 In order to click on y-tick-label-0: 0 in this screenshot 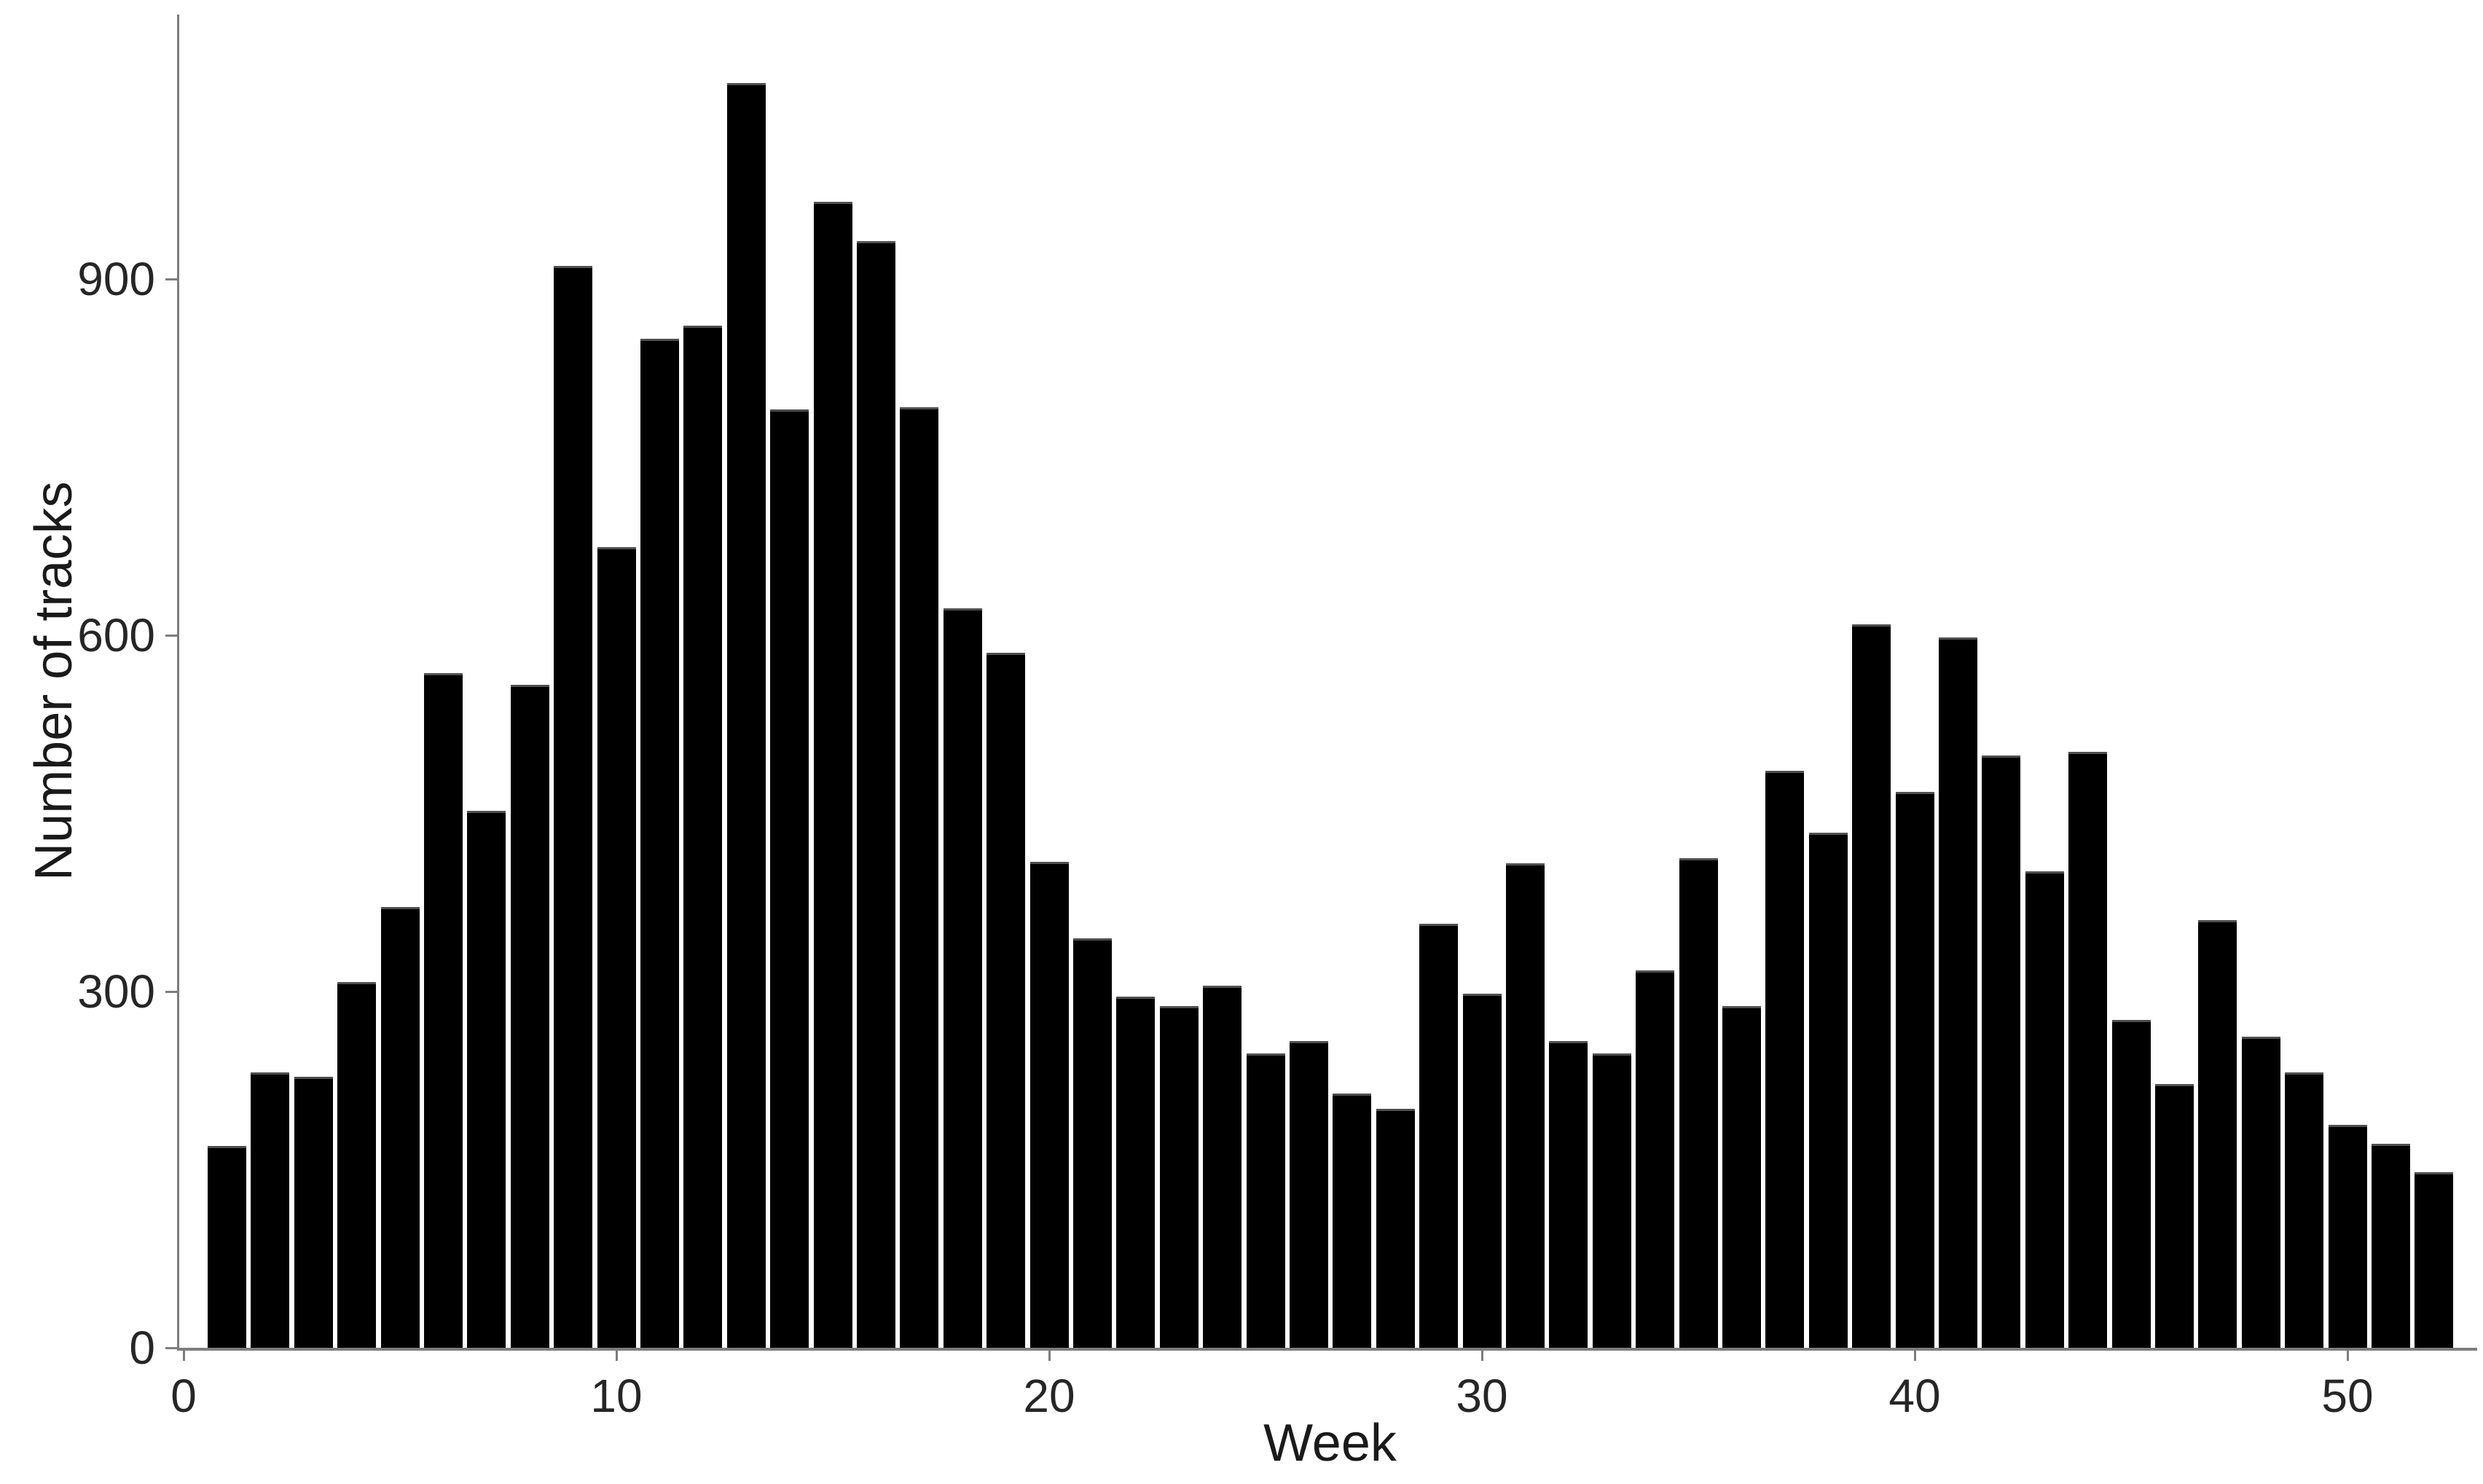, I will do `click(142, 1348)`.